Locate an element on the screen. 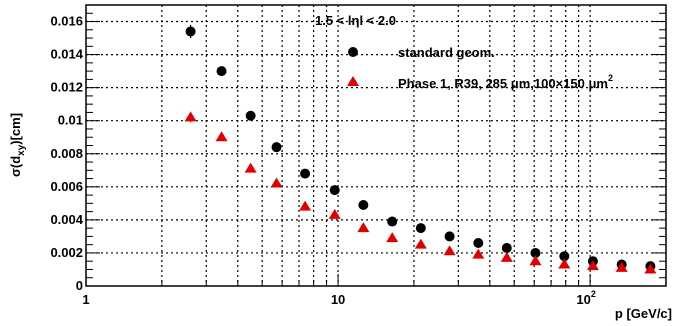  y-tick-label: 0 is located at coordinates (79, 285).